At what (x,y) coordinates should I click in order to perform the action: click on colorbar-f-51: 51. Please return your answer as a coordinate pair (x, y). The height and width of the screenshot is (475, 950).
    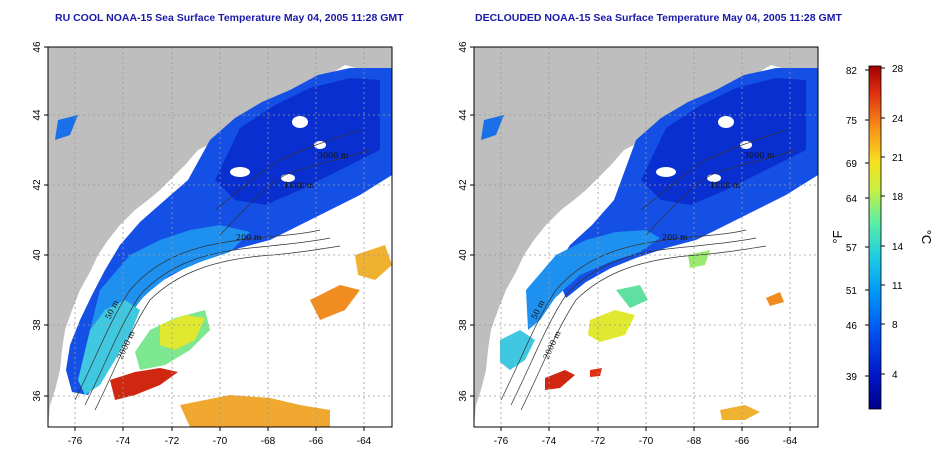
    Looking at the image, I should click on (852, 291).